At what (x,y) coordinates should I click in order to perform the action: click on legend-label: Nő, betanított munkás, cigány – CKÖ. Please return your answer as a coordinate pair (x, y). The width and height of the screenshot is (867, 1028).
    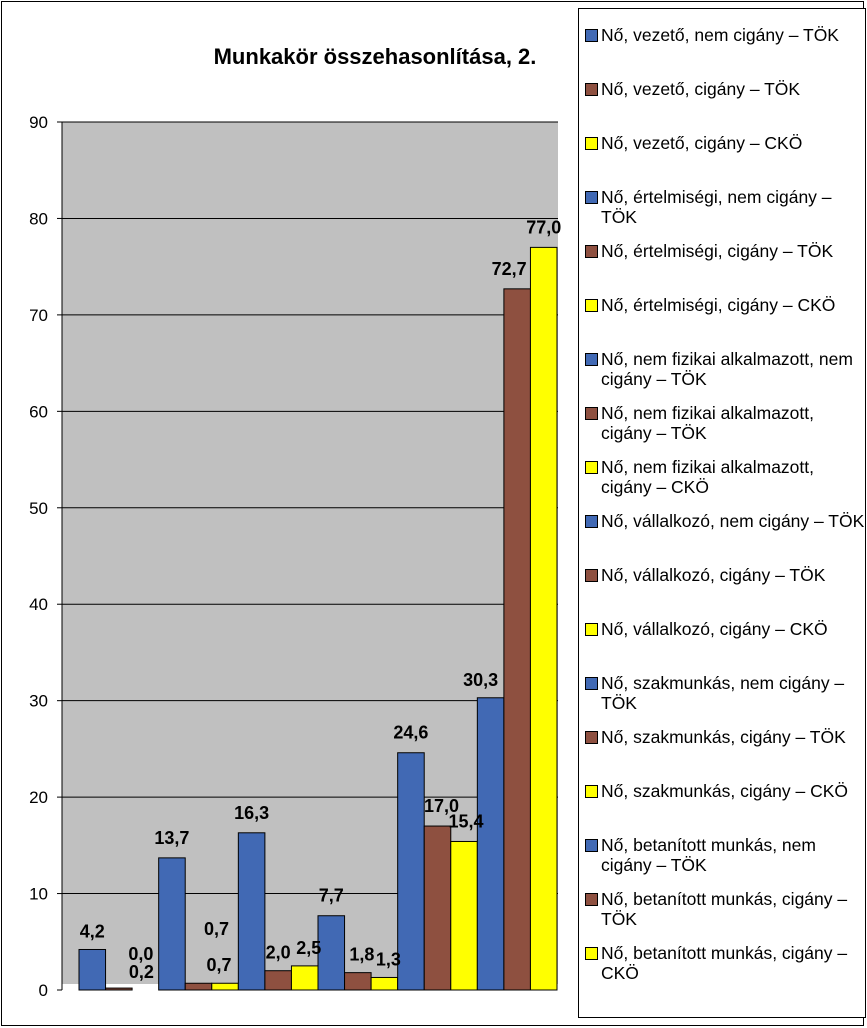
    Looking at the image, I should click on (724, 963).